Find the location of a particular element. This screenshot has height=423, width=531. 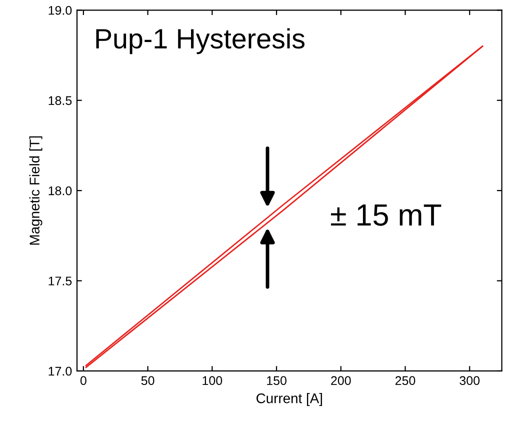

x-tick-label: 0 is located at coordinates (83, 381).